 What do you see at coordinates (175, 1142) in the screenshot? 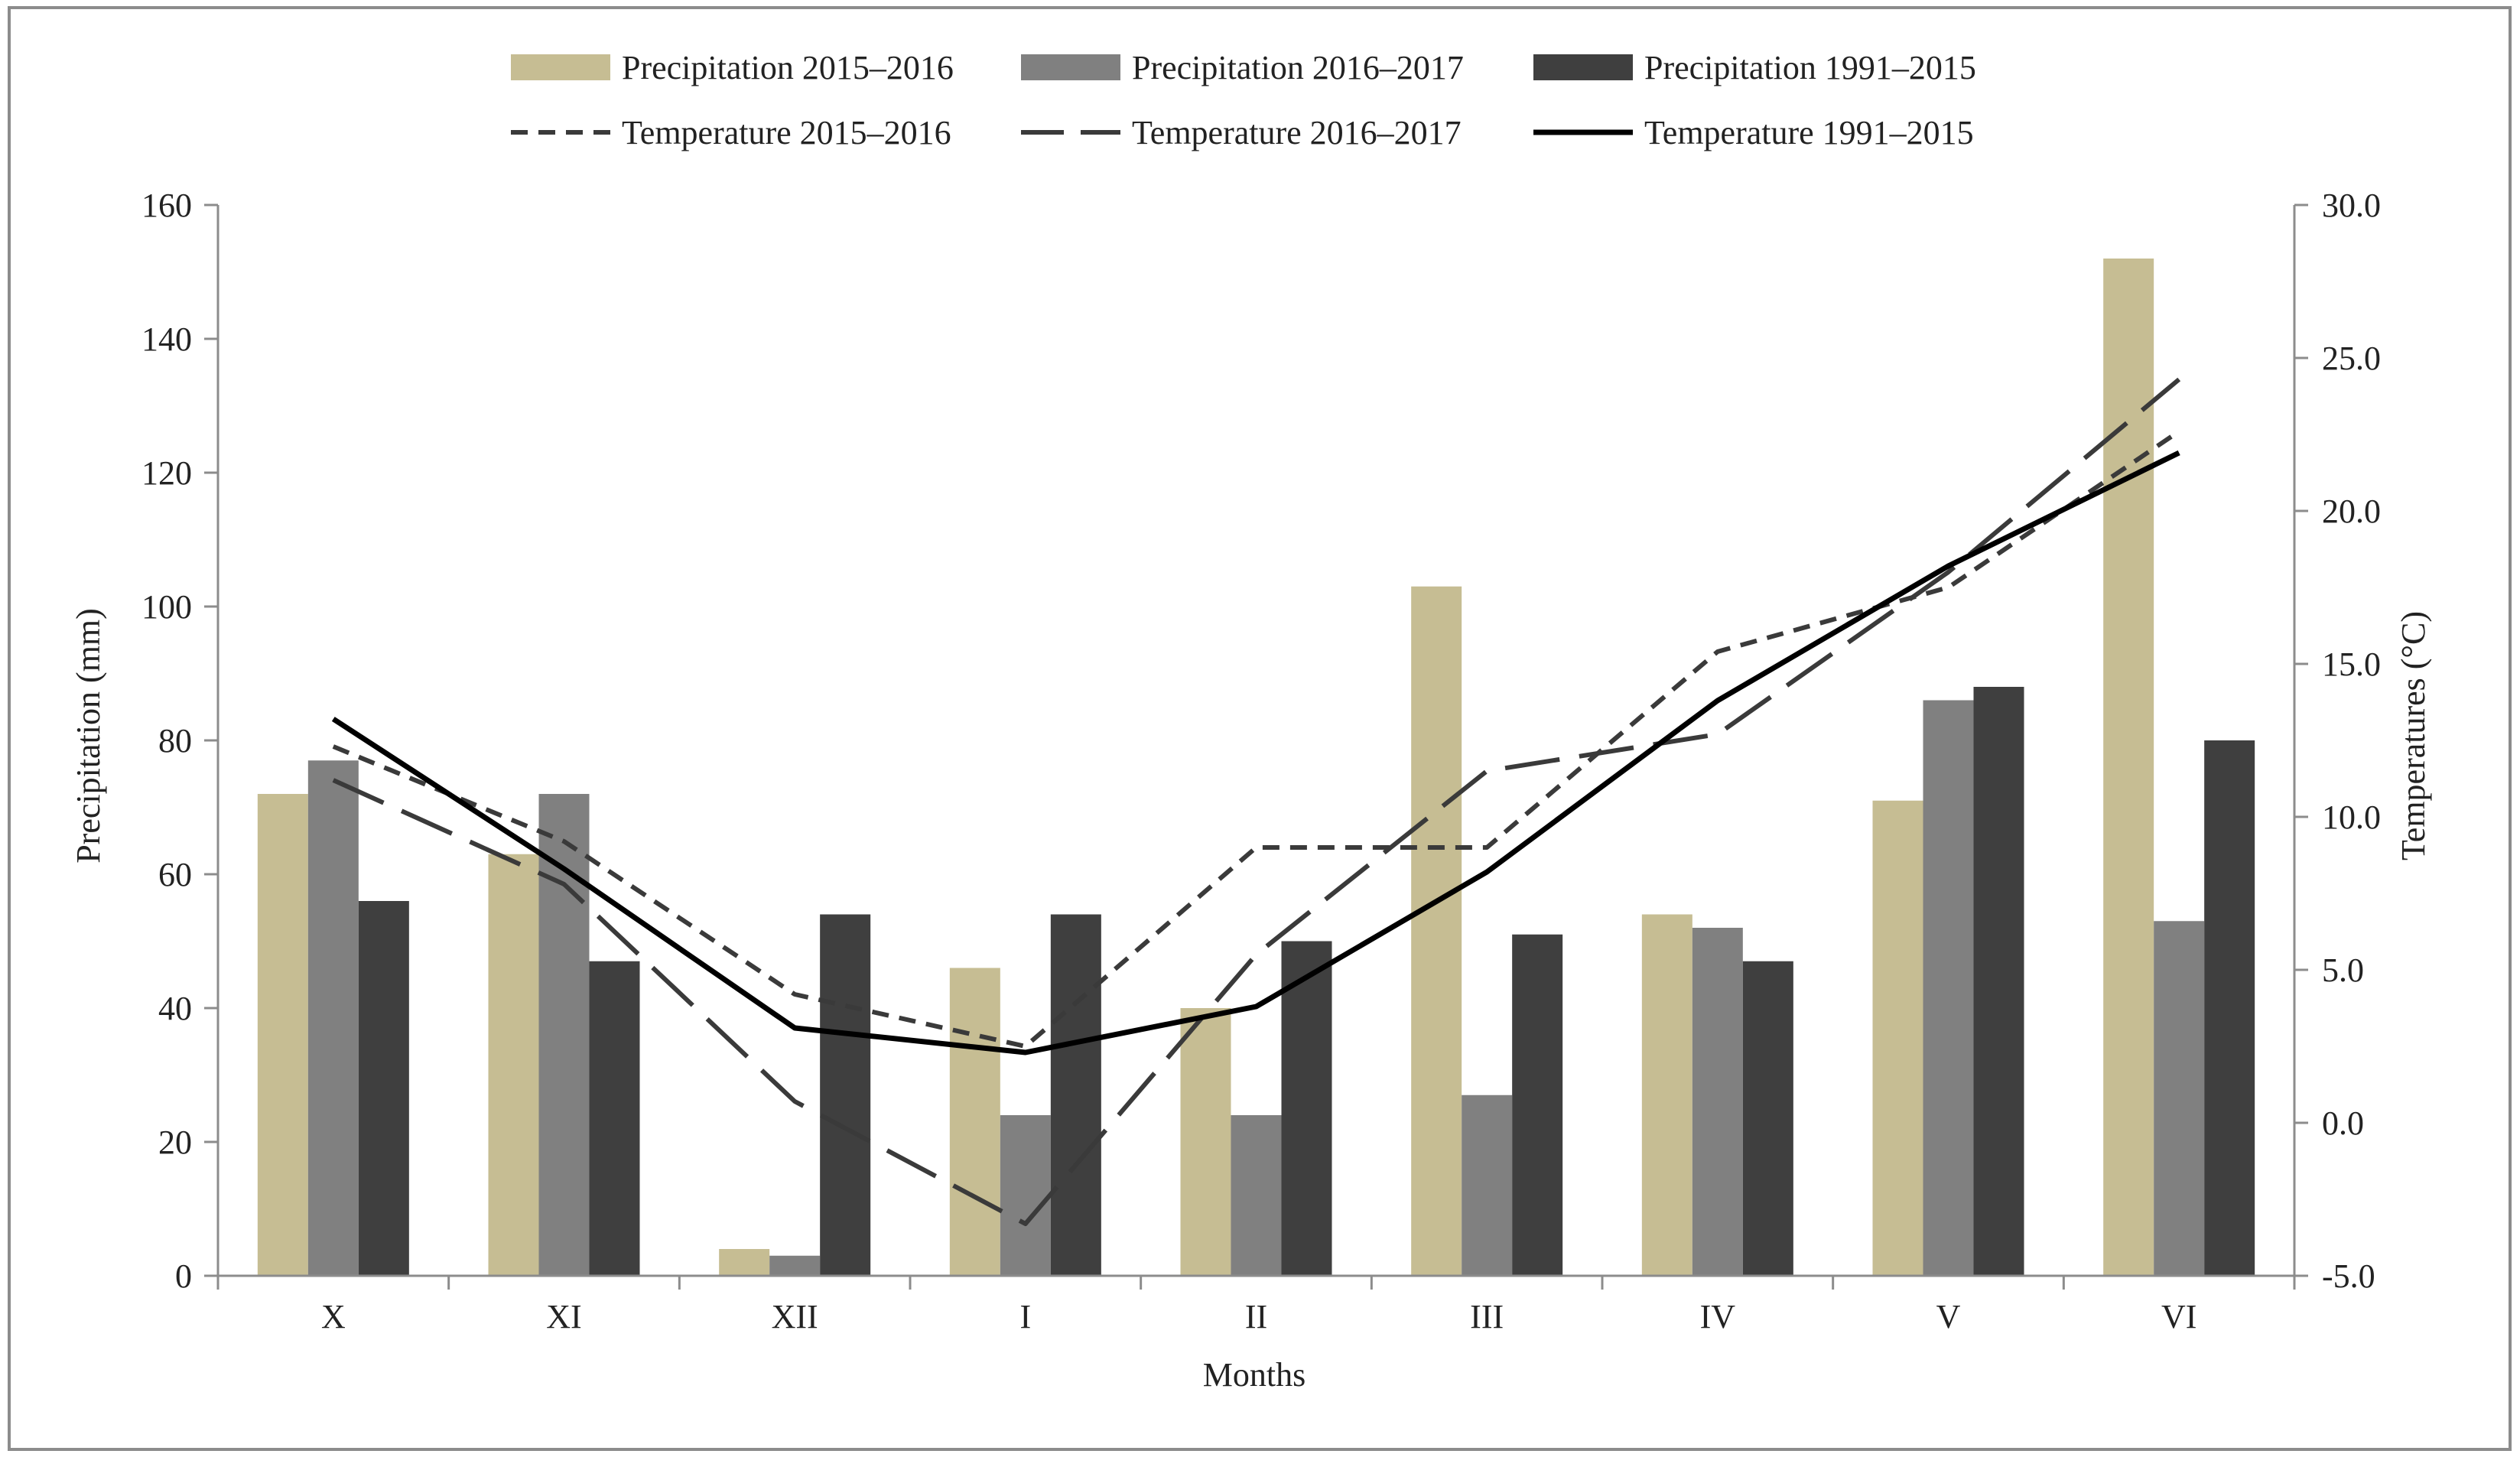
I see `y-tick-label: 20` at bounding box center [175, 1142].